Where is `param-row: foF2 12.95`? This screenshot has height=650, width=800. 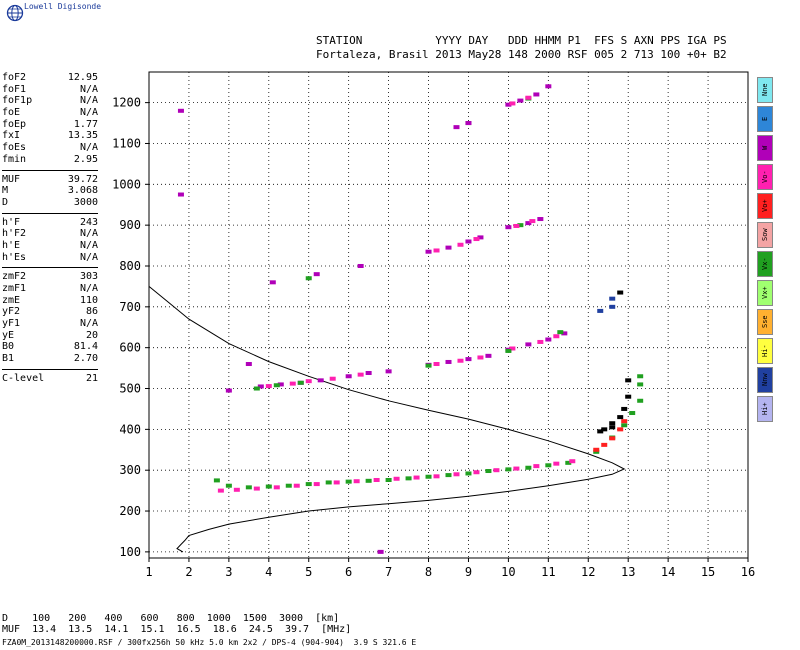
param-row: foF2 12.95 is located at coordinates (50, 78).